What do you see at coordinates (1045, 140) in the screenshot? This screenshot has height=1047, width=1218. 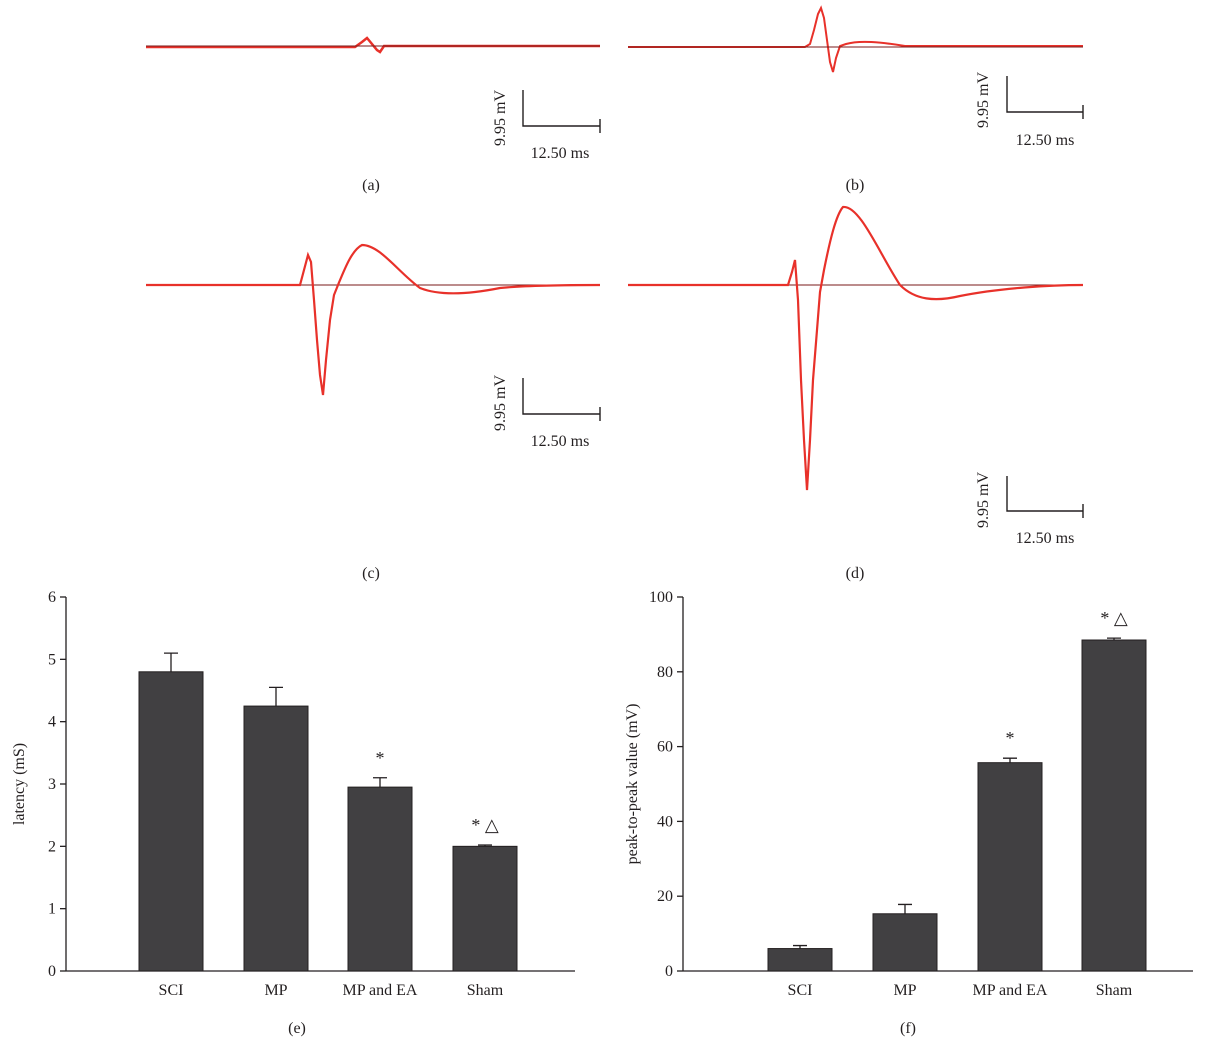 I see `time-scale-b: 12.50 ms` at bounding box center [1045, 140].